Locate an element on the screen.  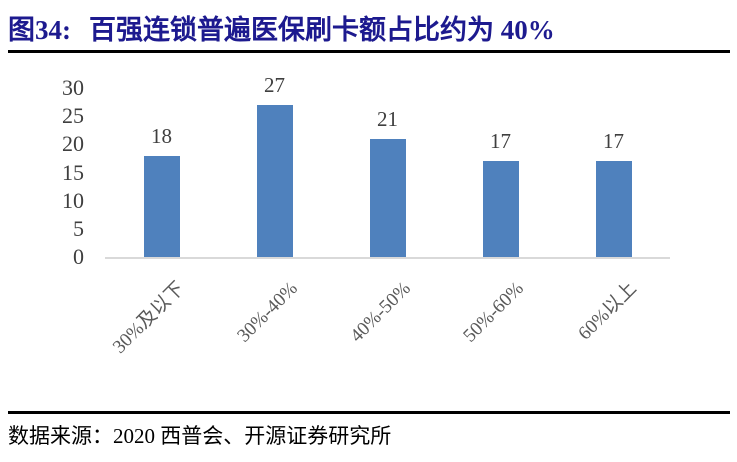
bar-value-label: 27 is located at coordinates (274, 84).